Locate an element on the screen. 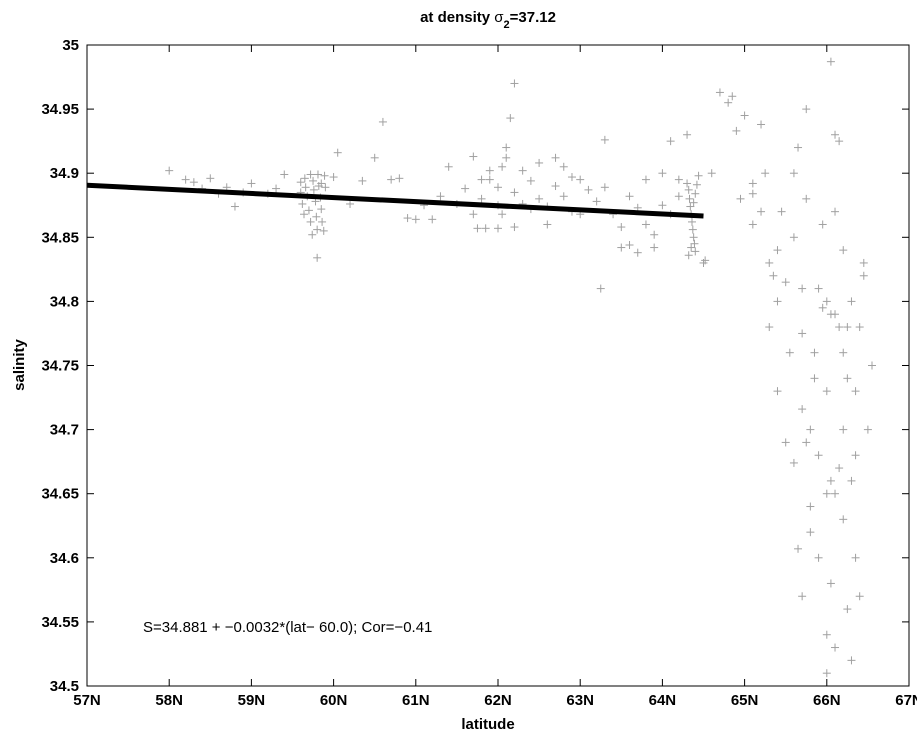 This screenshot has height=734, width=917. y-tick-label: 34.75 is located at coordinates (60, 366).